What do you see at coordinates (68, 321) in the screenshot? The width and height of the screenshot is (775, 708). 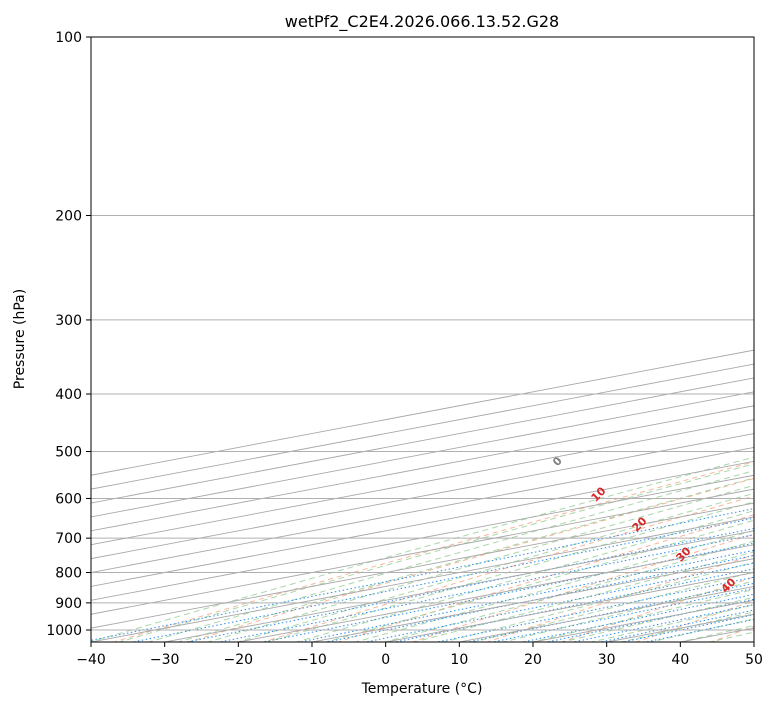 I see `y-tick-label: 300` at bounding box center [68, 321].